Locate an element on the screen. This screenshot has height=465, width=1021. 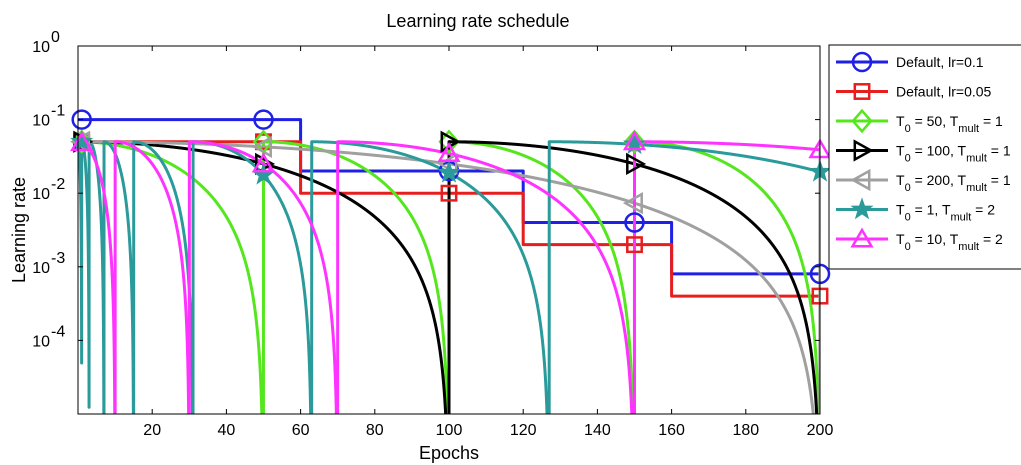
x-tick-label: 140 is located at coordinates (597, 430).